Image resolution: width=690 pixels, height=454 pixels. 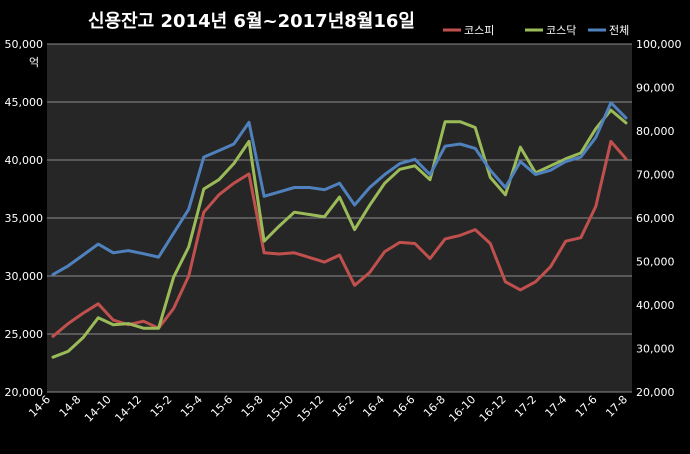 I want to click on legend-label: 코스닥, so click(x=561, y=30).